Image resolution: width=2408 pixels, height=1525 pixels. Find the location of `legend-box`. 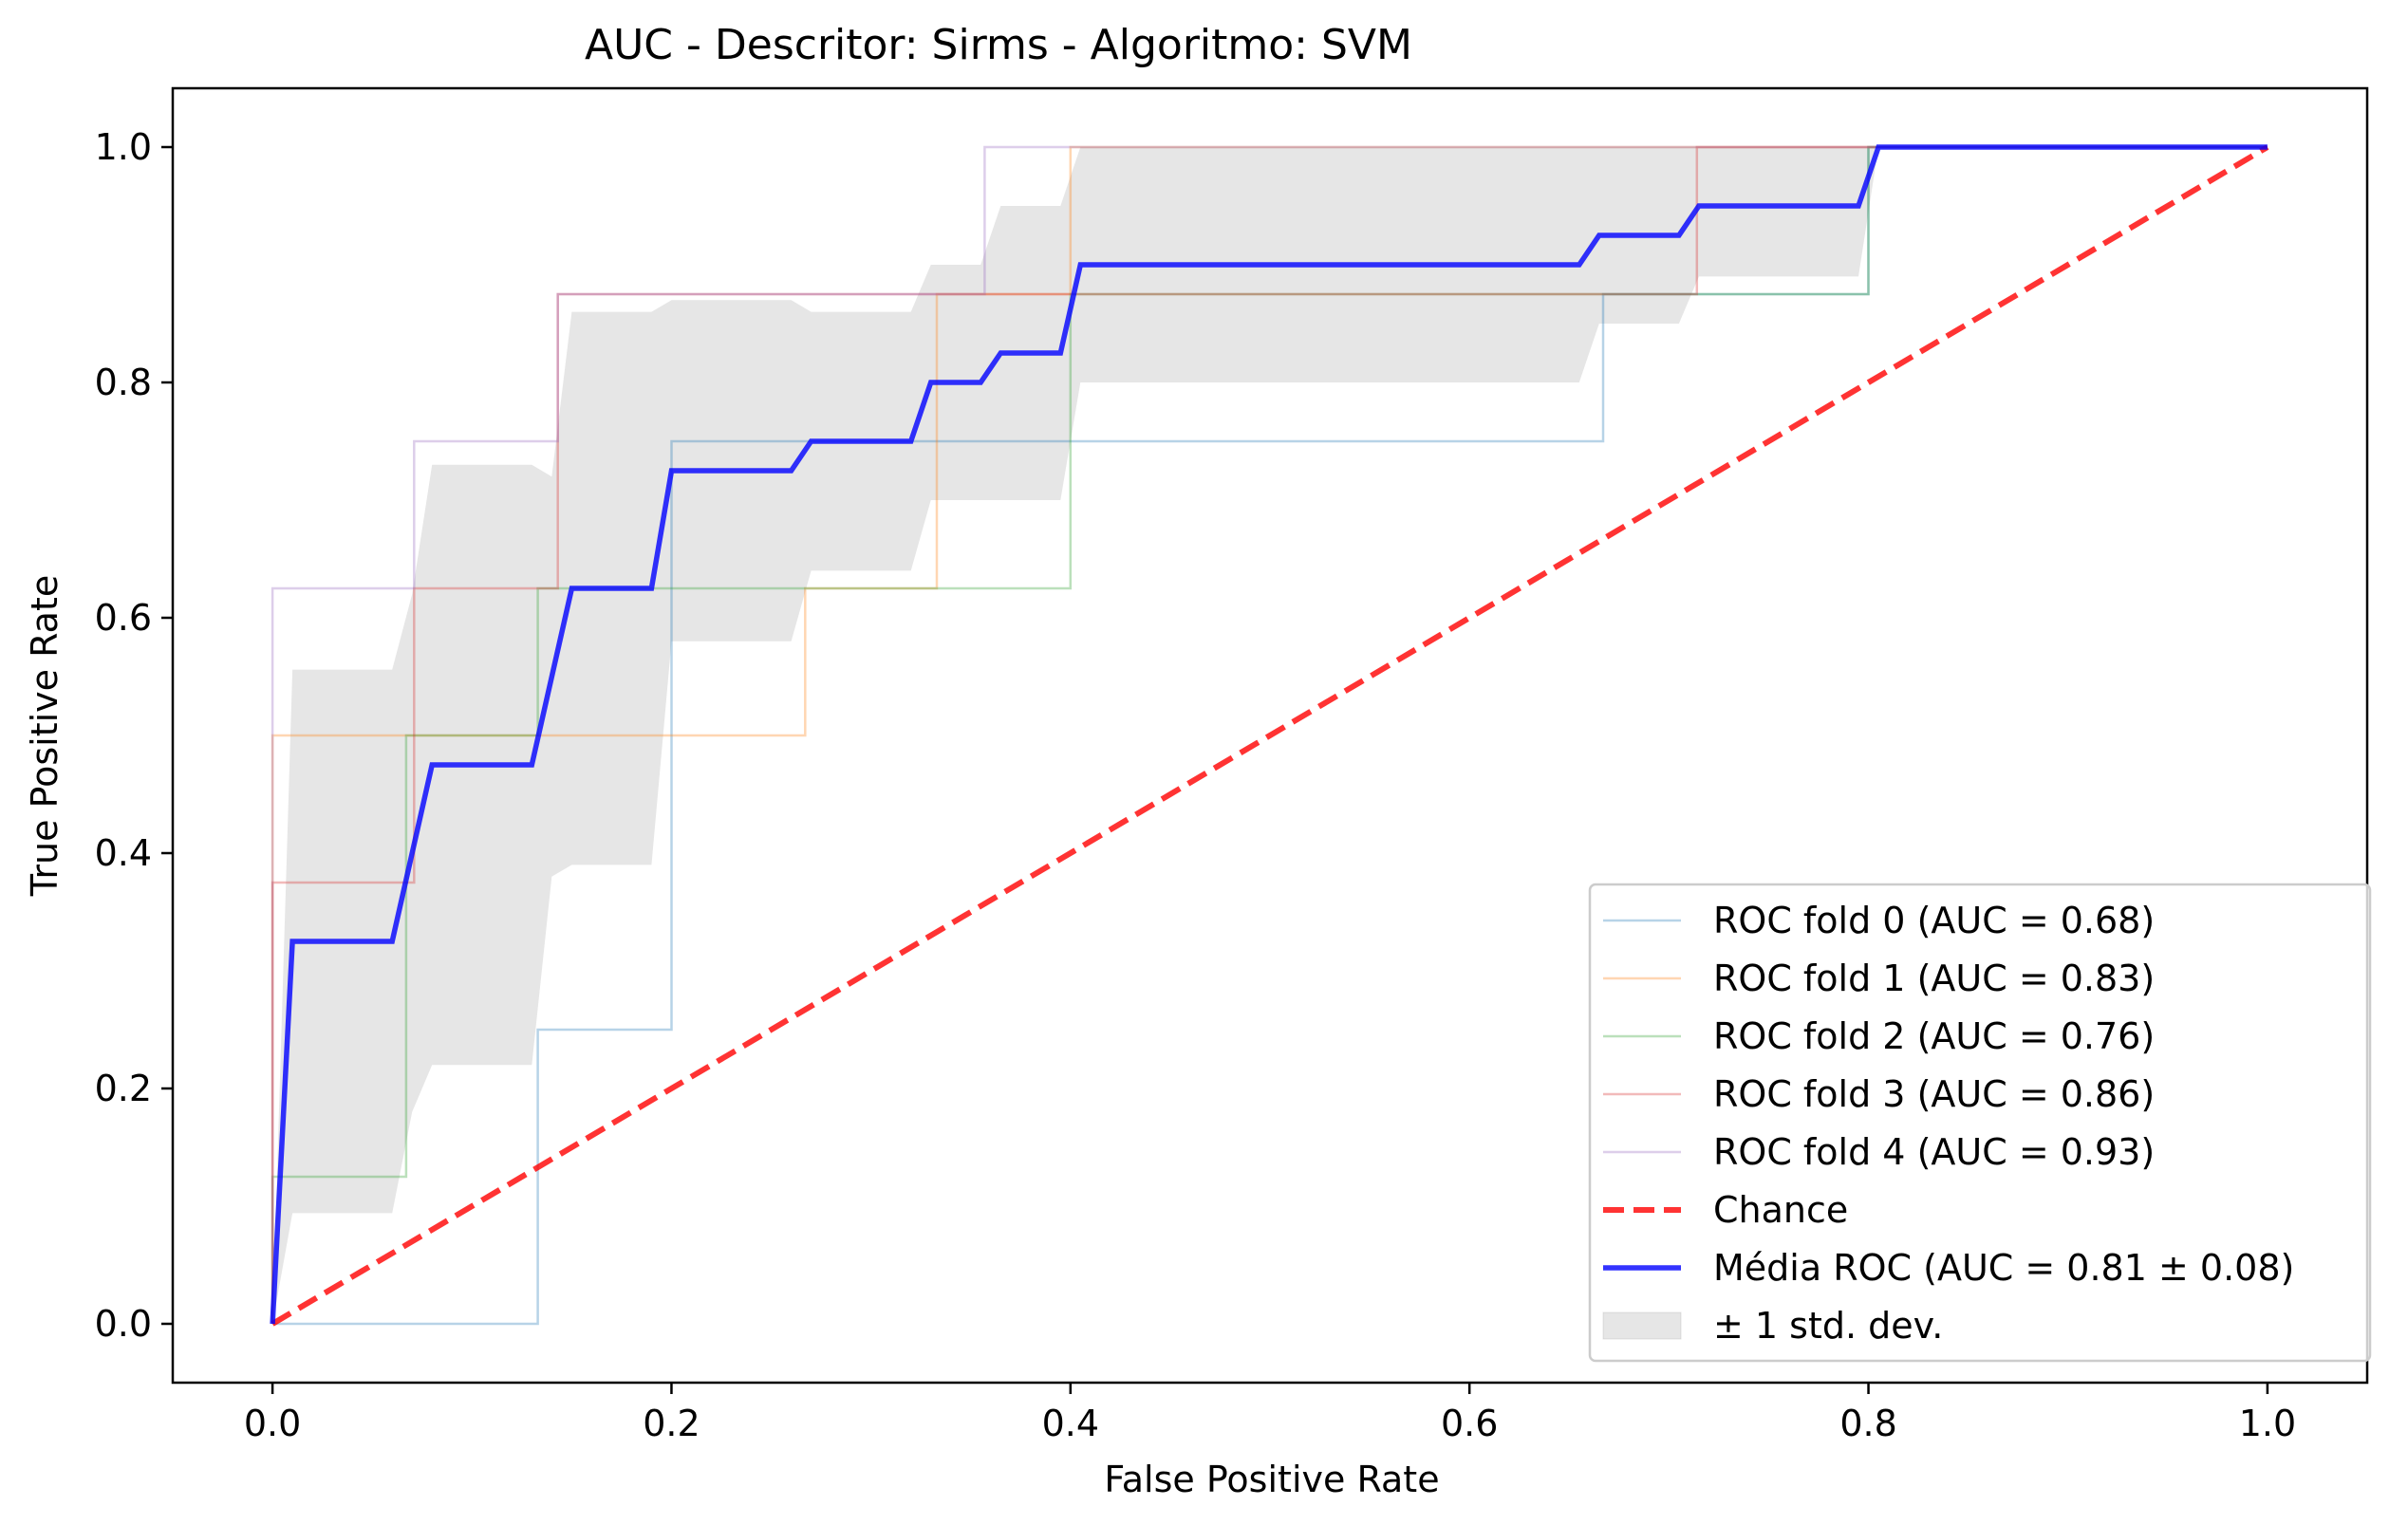

legend-box is located at coordinates (1980, 1123).